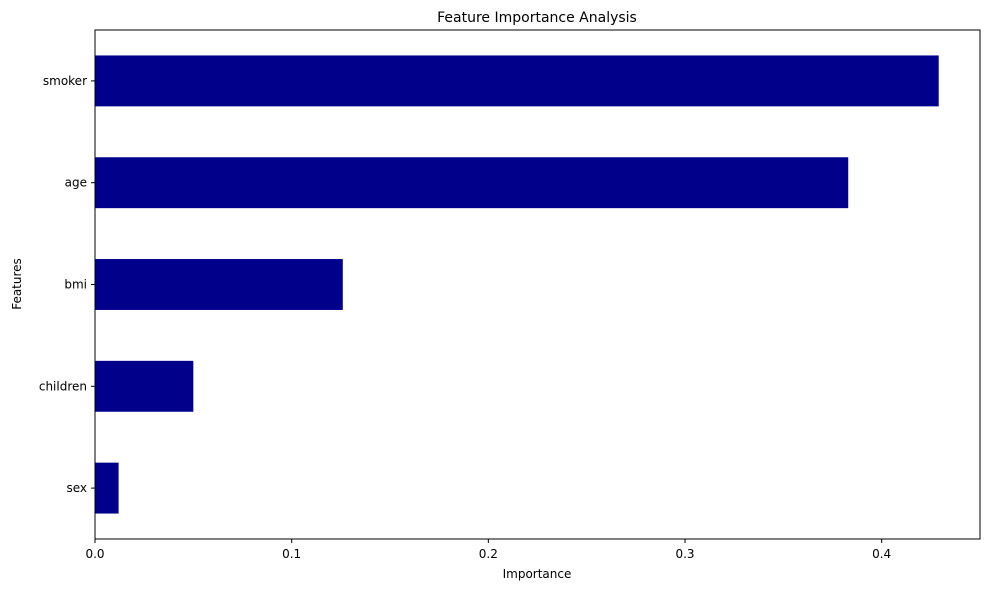 Image resolution: width=989 pixels, height=590 pixels. I want to click on y-tick-label: children, so click(63, 386).